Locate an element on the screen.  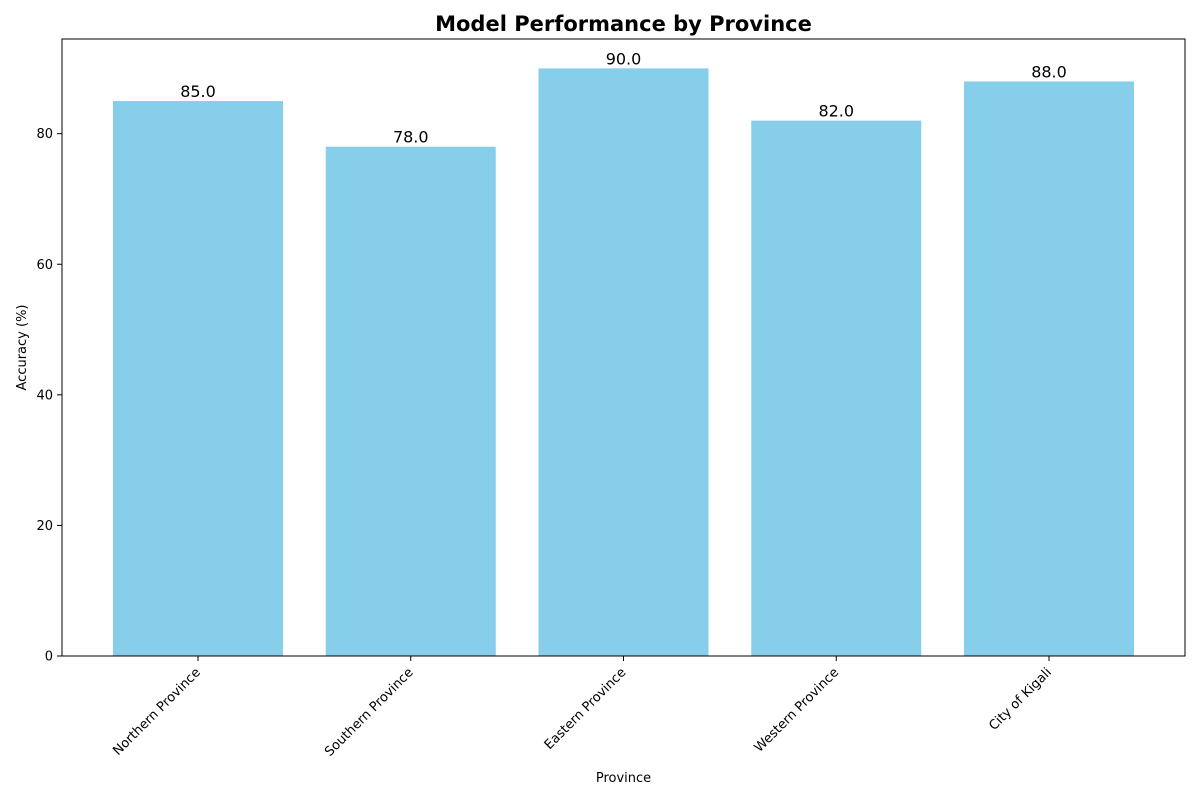
x-tick-label: Western Province is located at coordinates (797, 710).